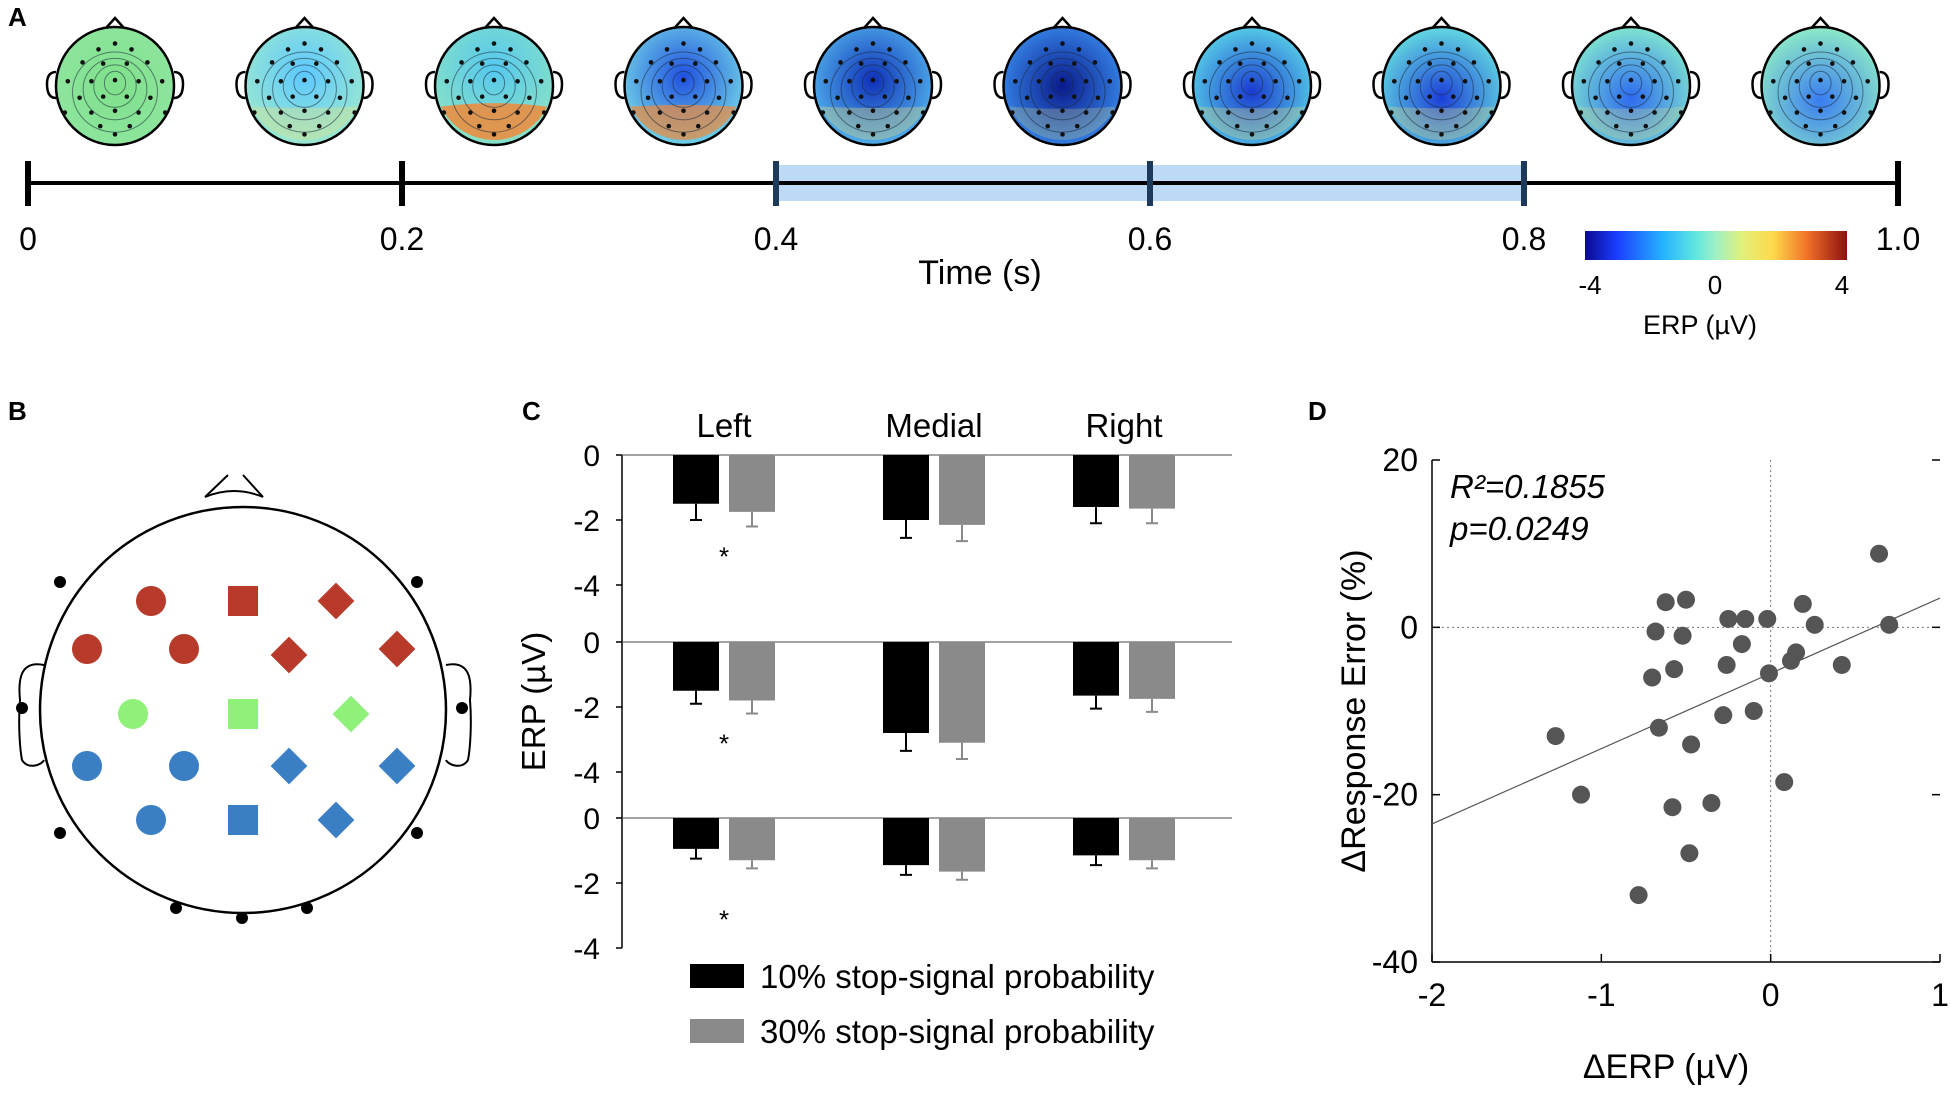 The width and height of the screenshot is (1950, 1095). What do you see at coordinates (458, 715) in the screenshot?
I see `head-right-ear` at bounding box center [458, 715].